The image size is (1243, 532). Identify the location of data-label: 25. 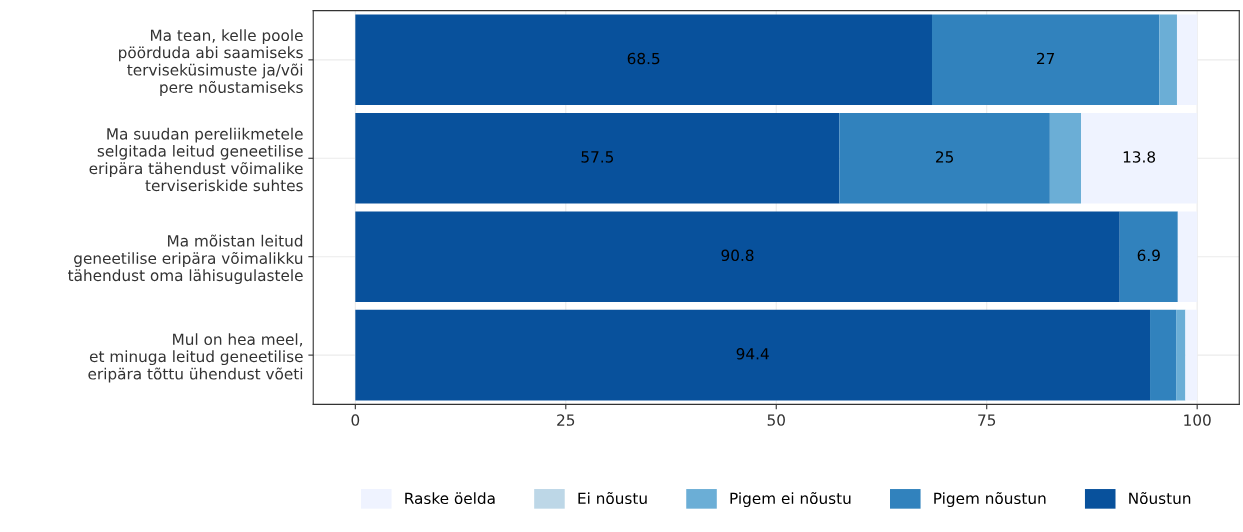
(945, 157).